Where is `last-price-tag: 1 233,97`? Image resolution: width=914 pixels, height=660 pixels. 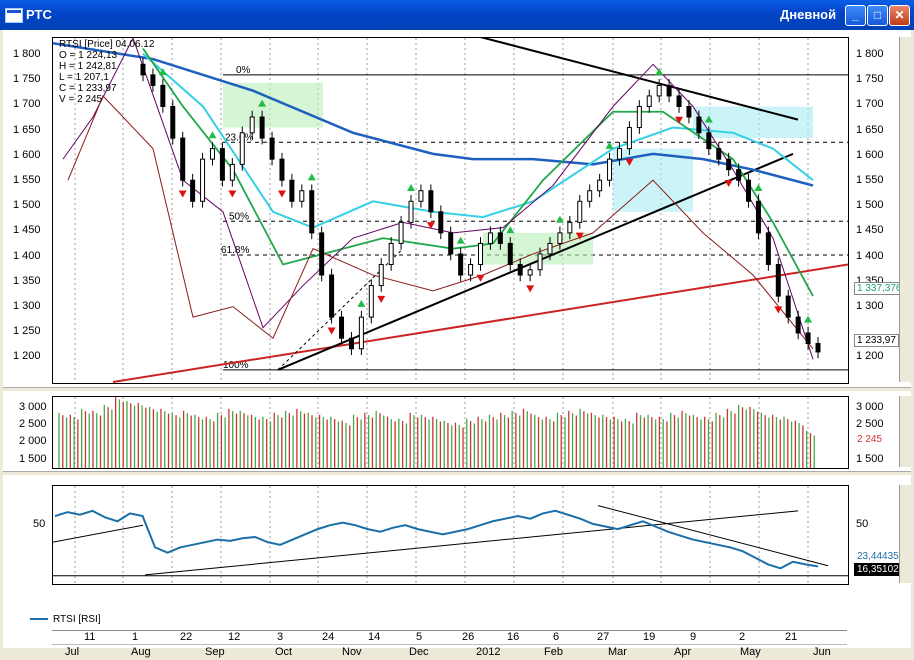 last-price-tag: 1 233,97 is located at coordinates (876, 340).